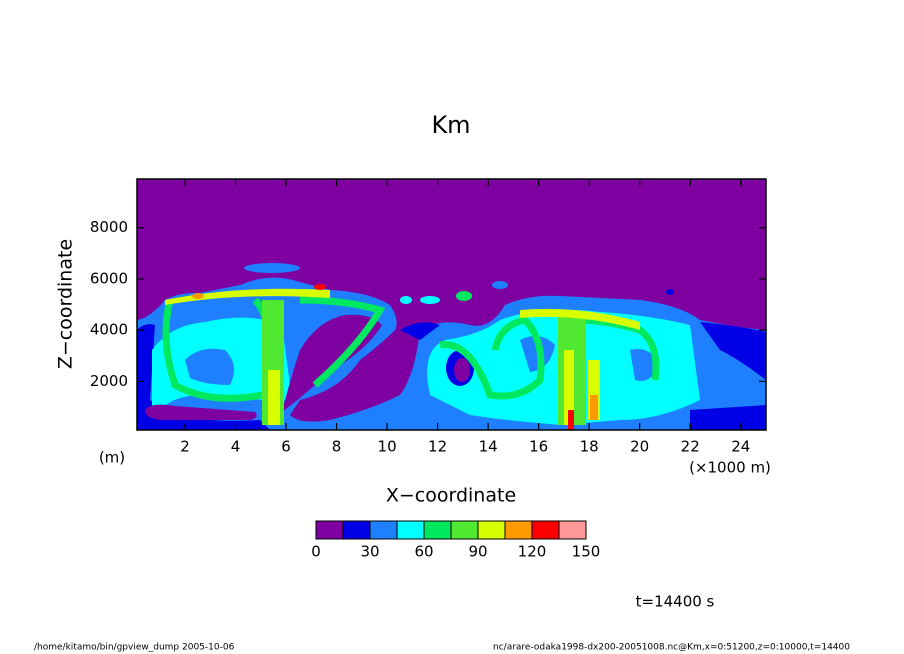 The width and height of the screenshot is (904, 654). What do you see at coordinates (369, 552) in the screenshot?
I see `colorbar-tick-label: 30` at bounding box center [369, 552].